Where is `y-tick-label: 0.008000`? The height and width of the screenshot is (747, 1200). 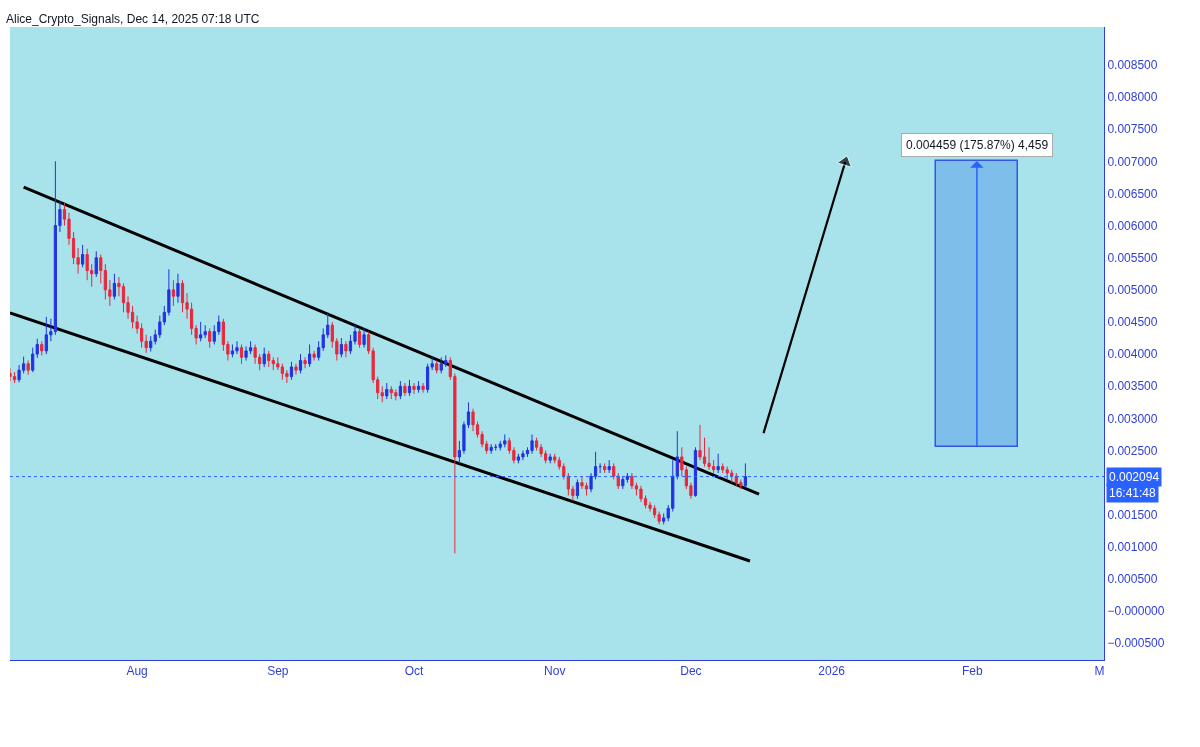 y-tick-label: 0.008000 is located at coordinates (1132, 97).